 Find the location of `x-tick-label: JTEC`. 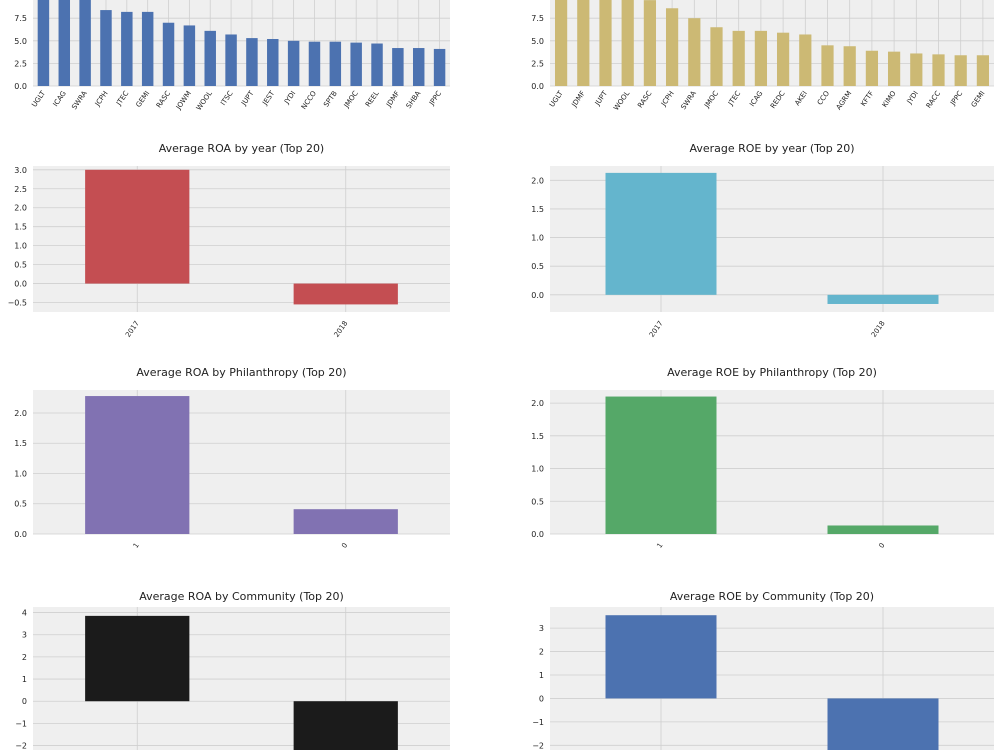

x-tick-label: JTEC is located at coordinates (122, 98).